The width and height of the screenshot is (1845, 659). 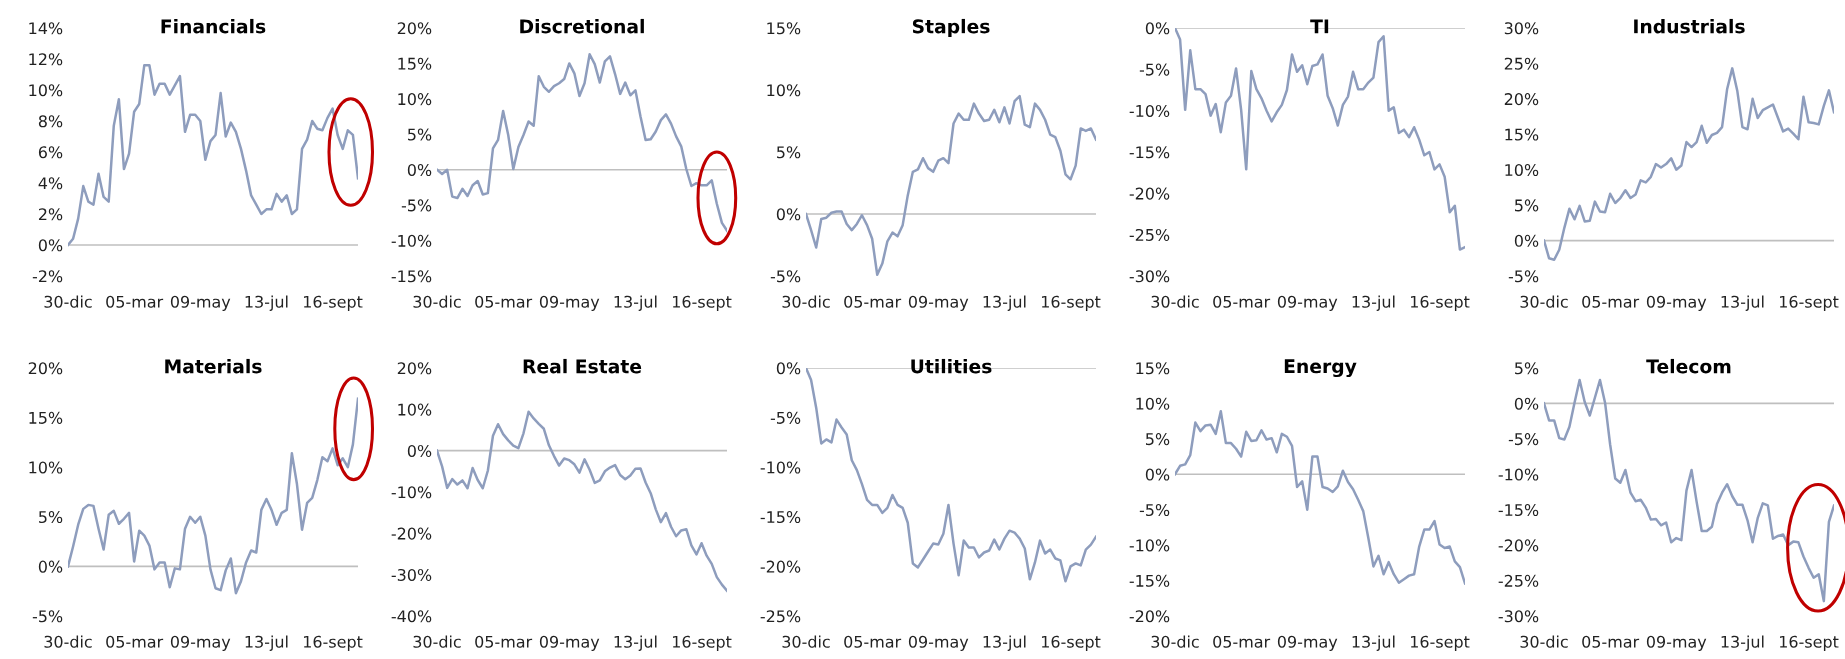 I want to click on chart-title: Utilities, so click(x=951, y=366).